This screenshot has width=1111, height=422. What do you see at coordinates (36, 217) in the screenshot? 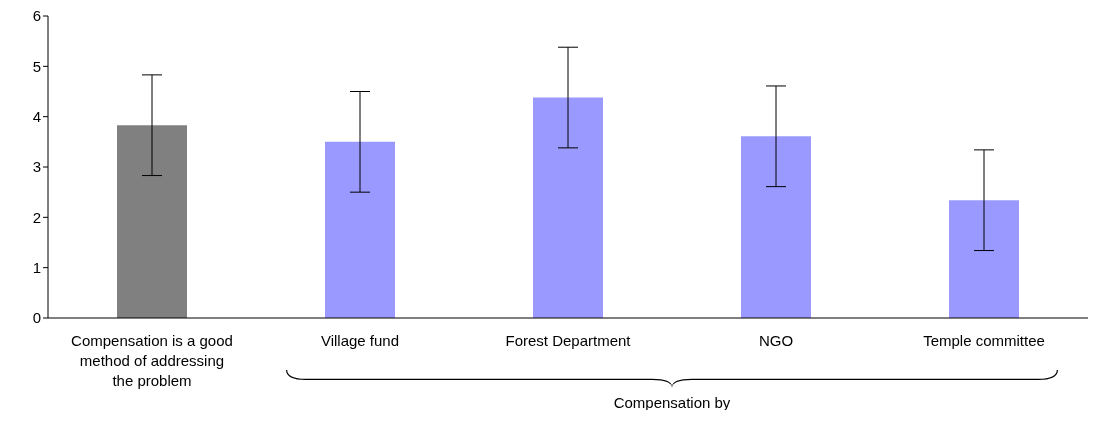
I see `y-tick-label: 2` at bounding box center [36, 217].